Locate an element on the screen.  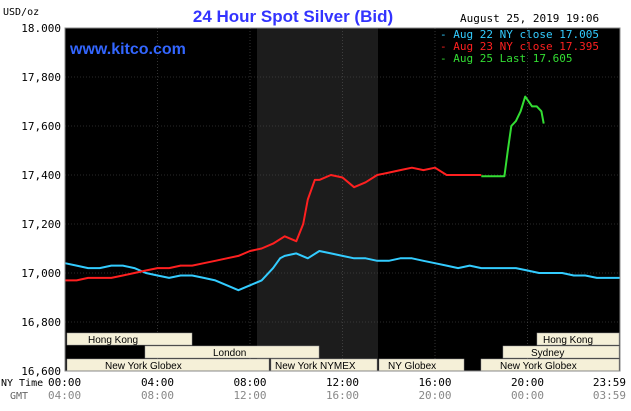
market-sydney: Sydney is located at coordinates (547, 353).